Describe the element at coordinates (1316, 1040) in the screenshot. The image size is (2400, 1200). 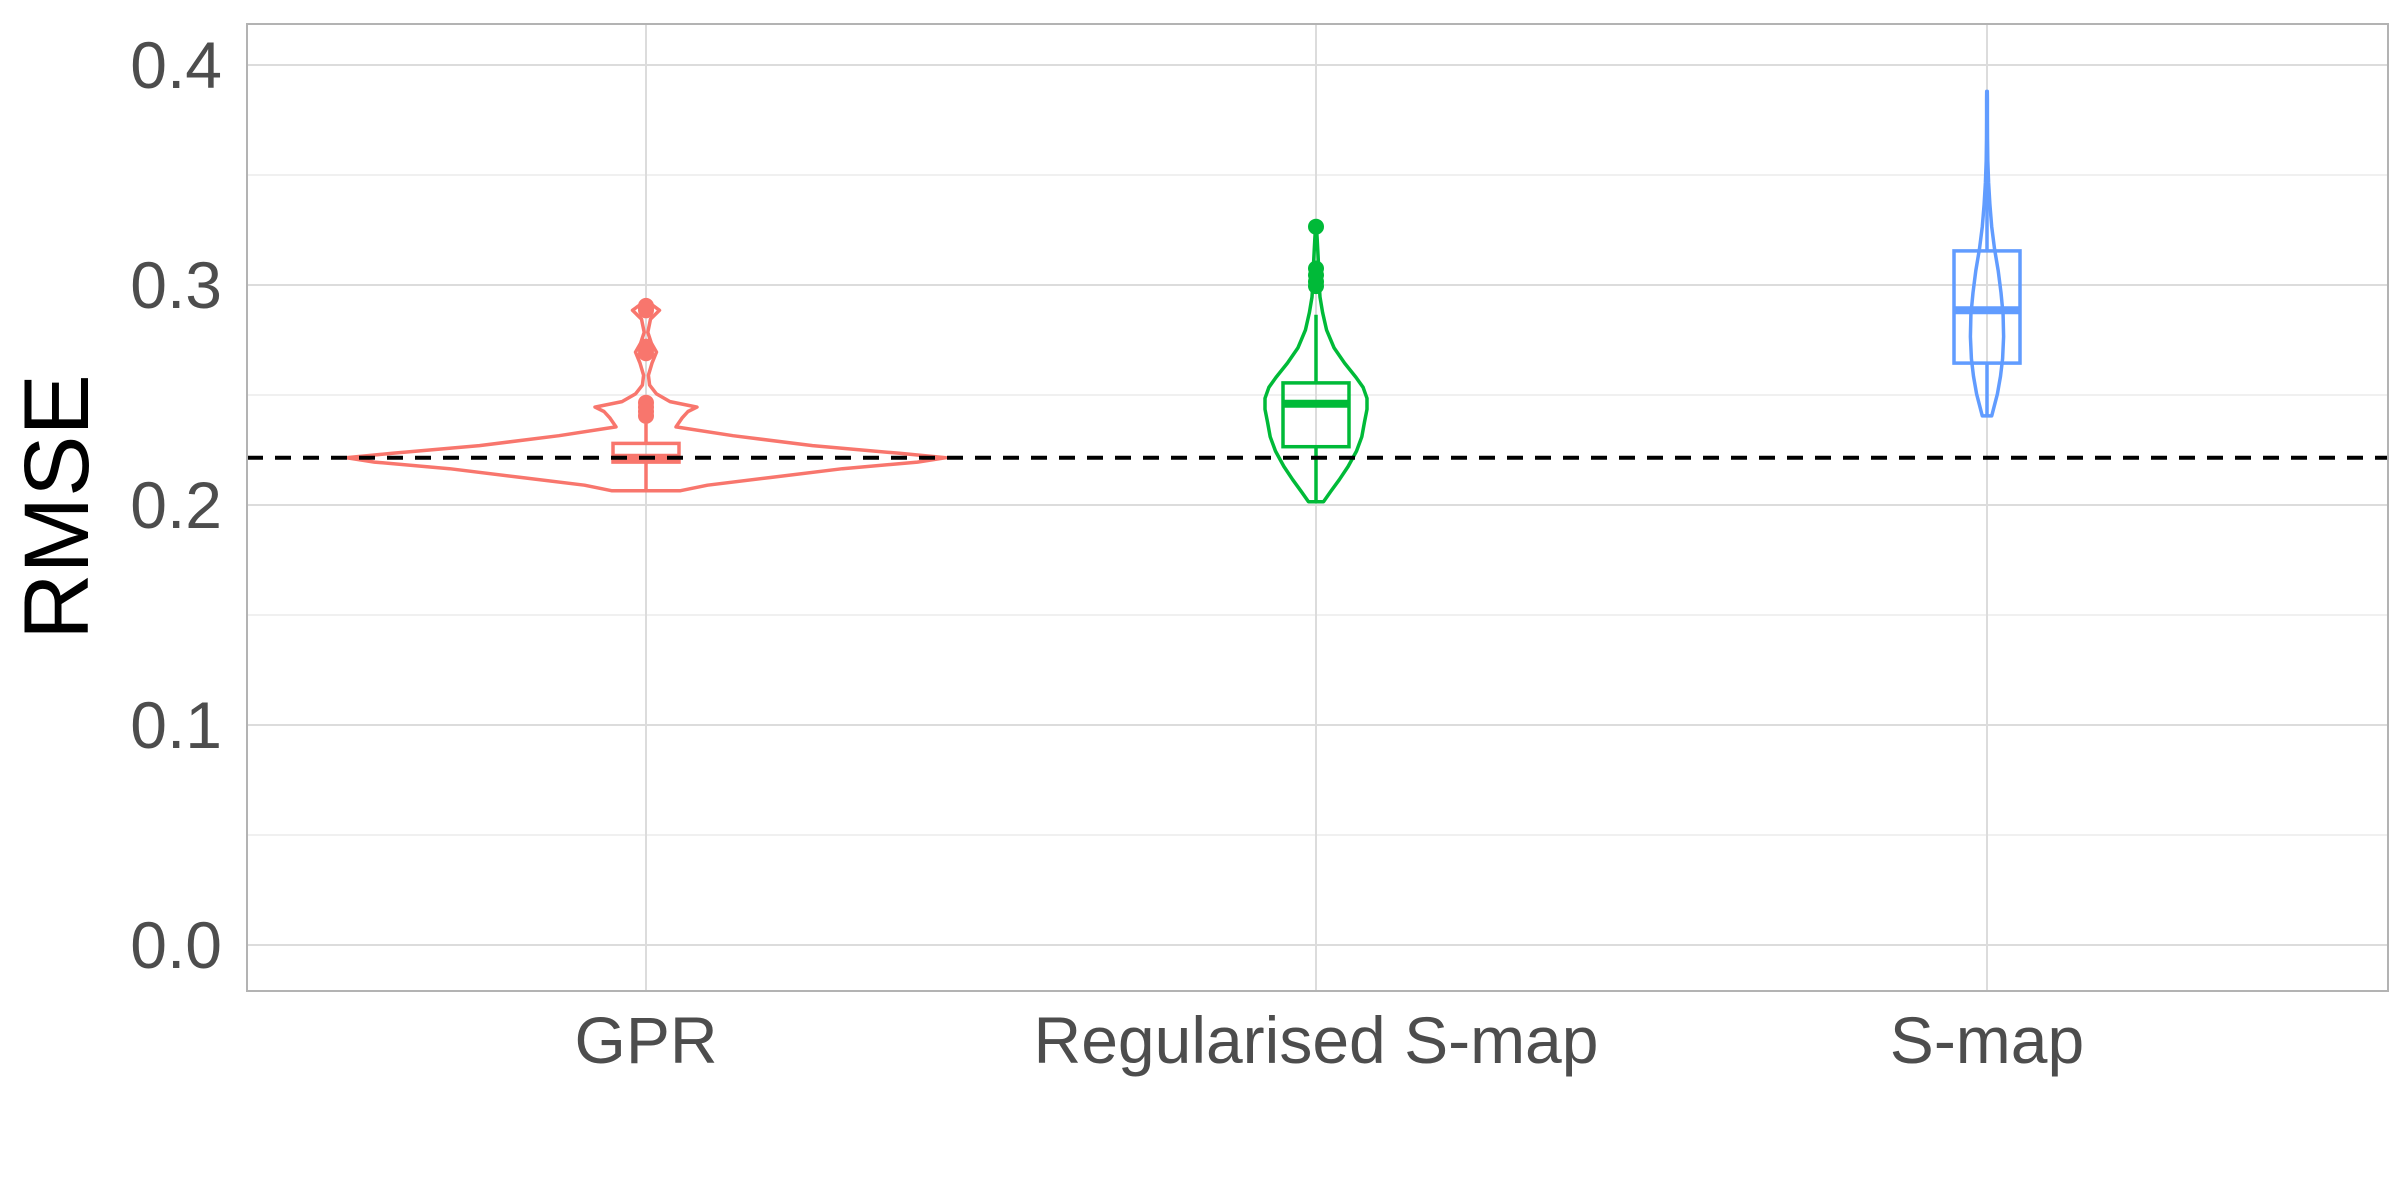
I see `x-tick-label: Regularised S-map` at that location.